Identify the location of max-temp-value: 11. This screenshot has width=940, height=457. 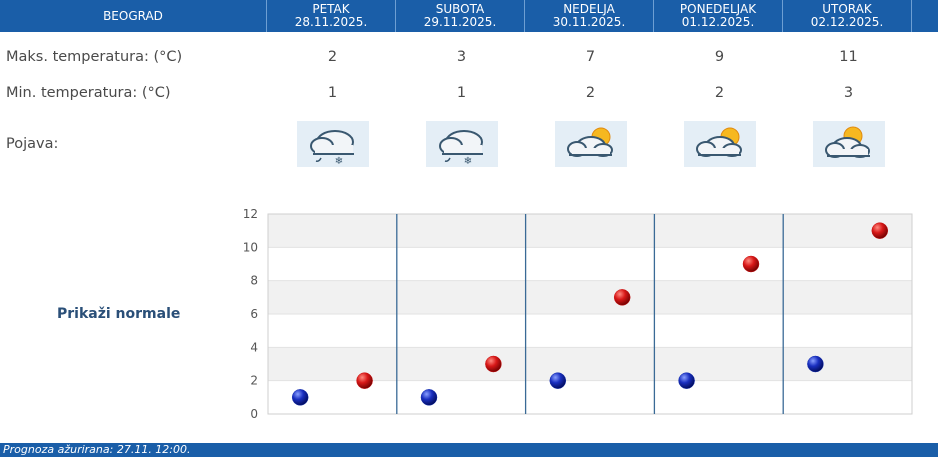
(848, 57).